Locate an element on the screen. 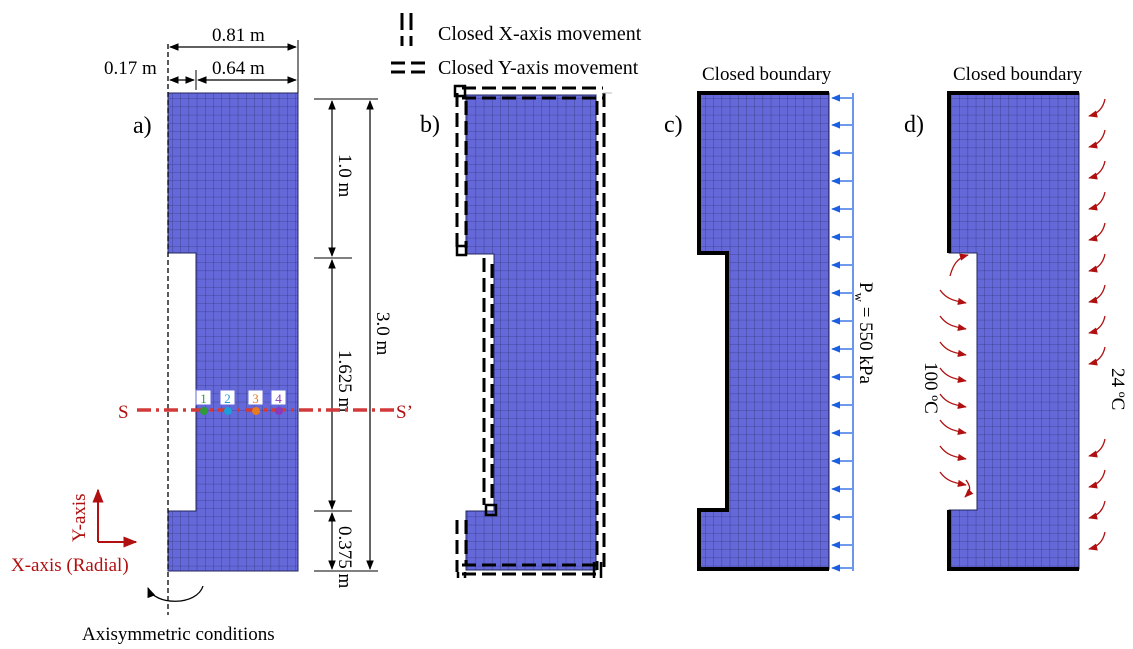  panel-b: b) is located at coordinates (516, 331).